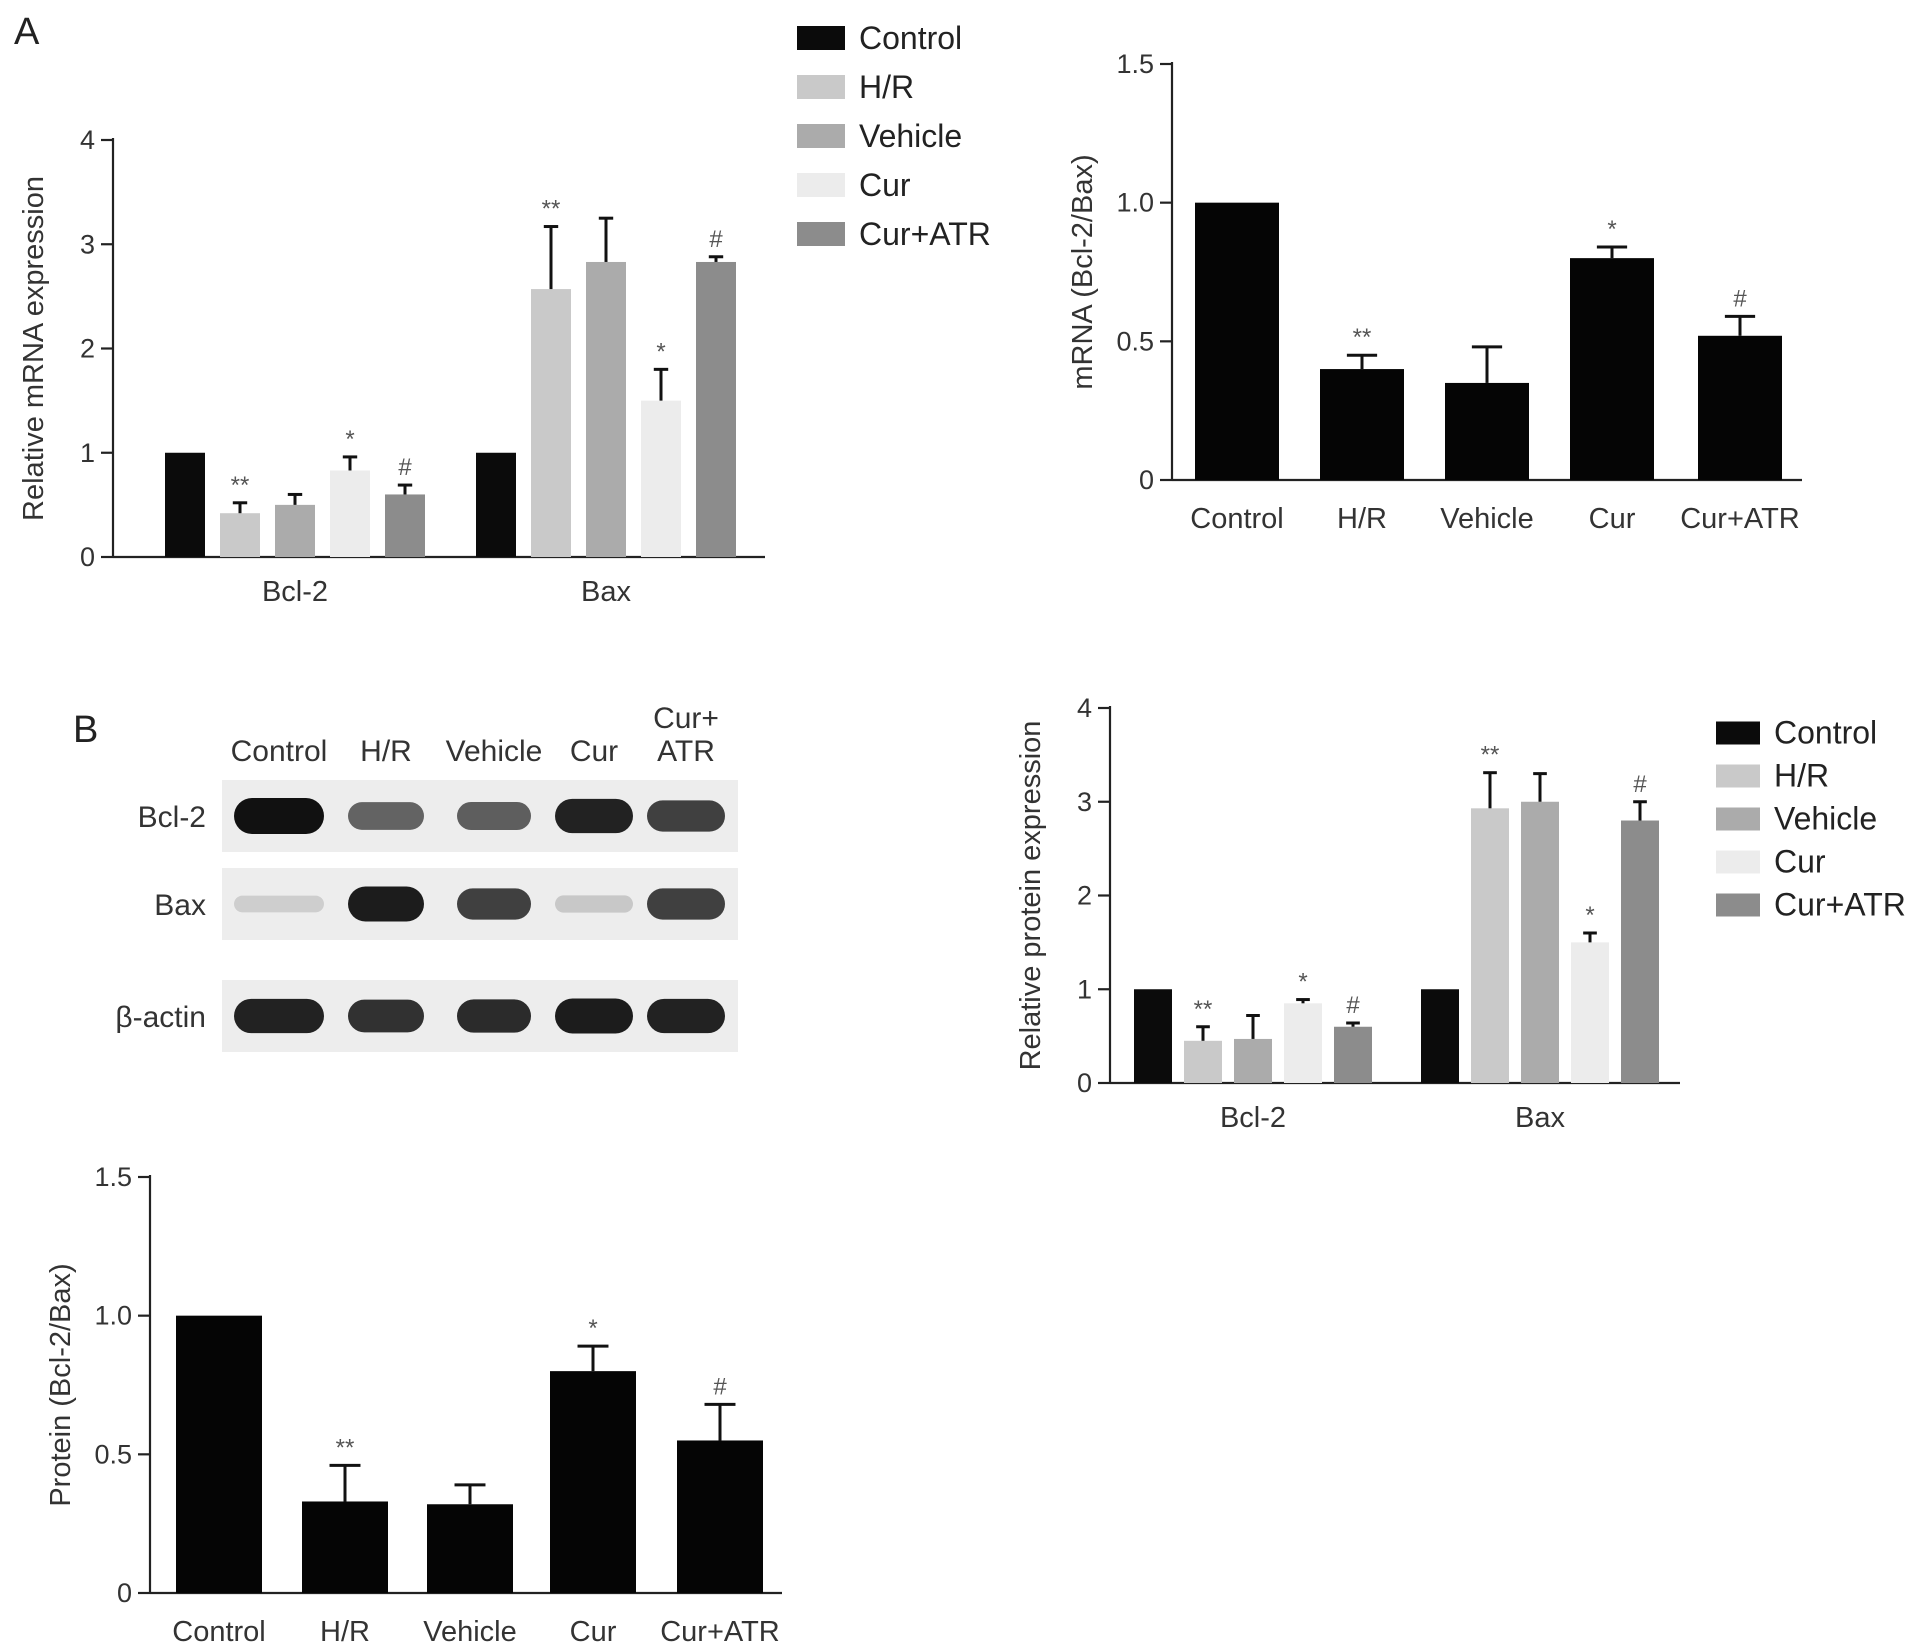 The width and height of the screenshot is (1913, 1649). Describe the element at coordinates (345, 1632) in the screenshot. I see `protein-ratio-category-label: H/R` at that location.